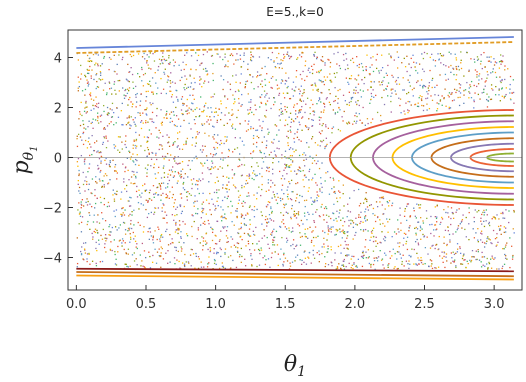 The width and height of the screenshot is (526, 382). Describe the element at coordinates (52, 259) in the screenshot. I see `y-tick-label: −4` at that location.